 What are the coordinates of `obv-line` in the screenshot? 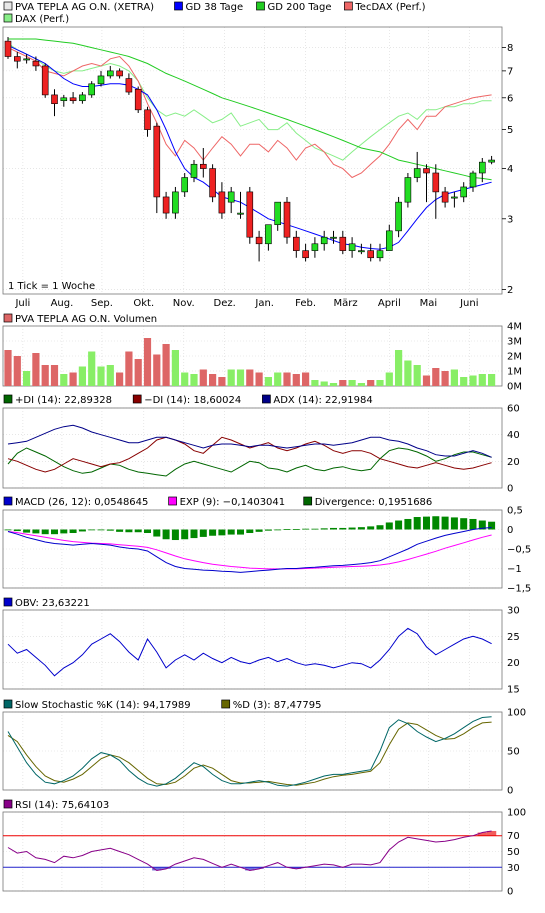 It's located at (249, 652).